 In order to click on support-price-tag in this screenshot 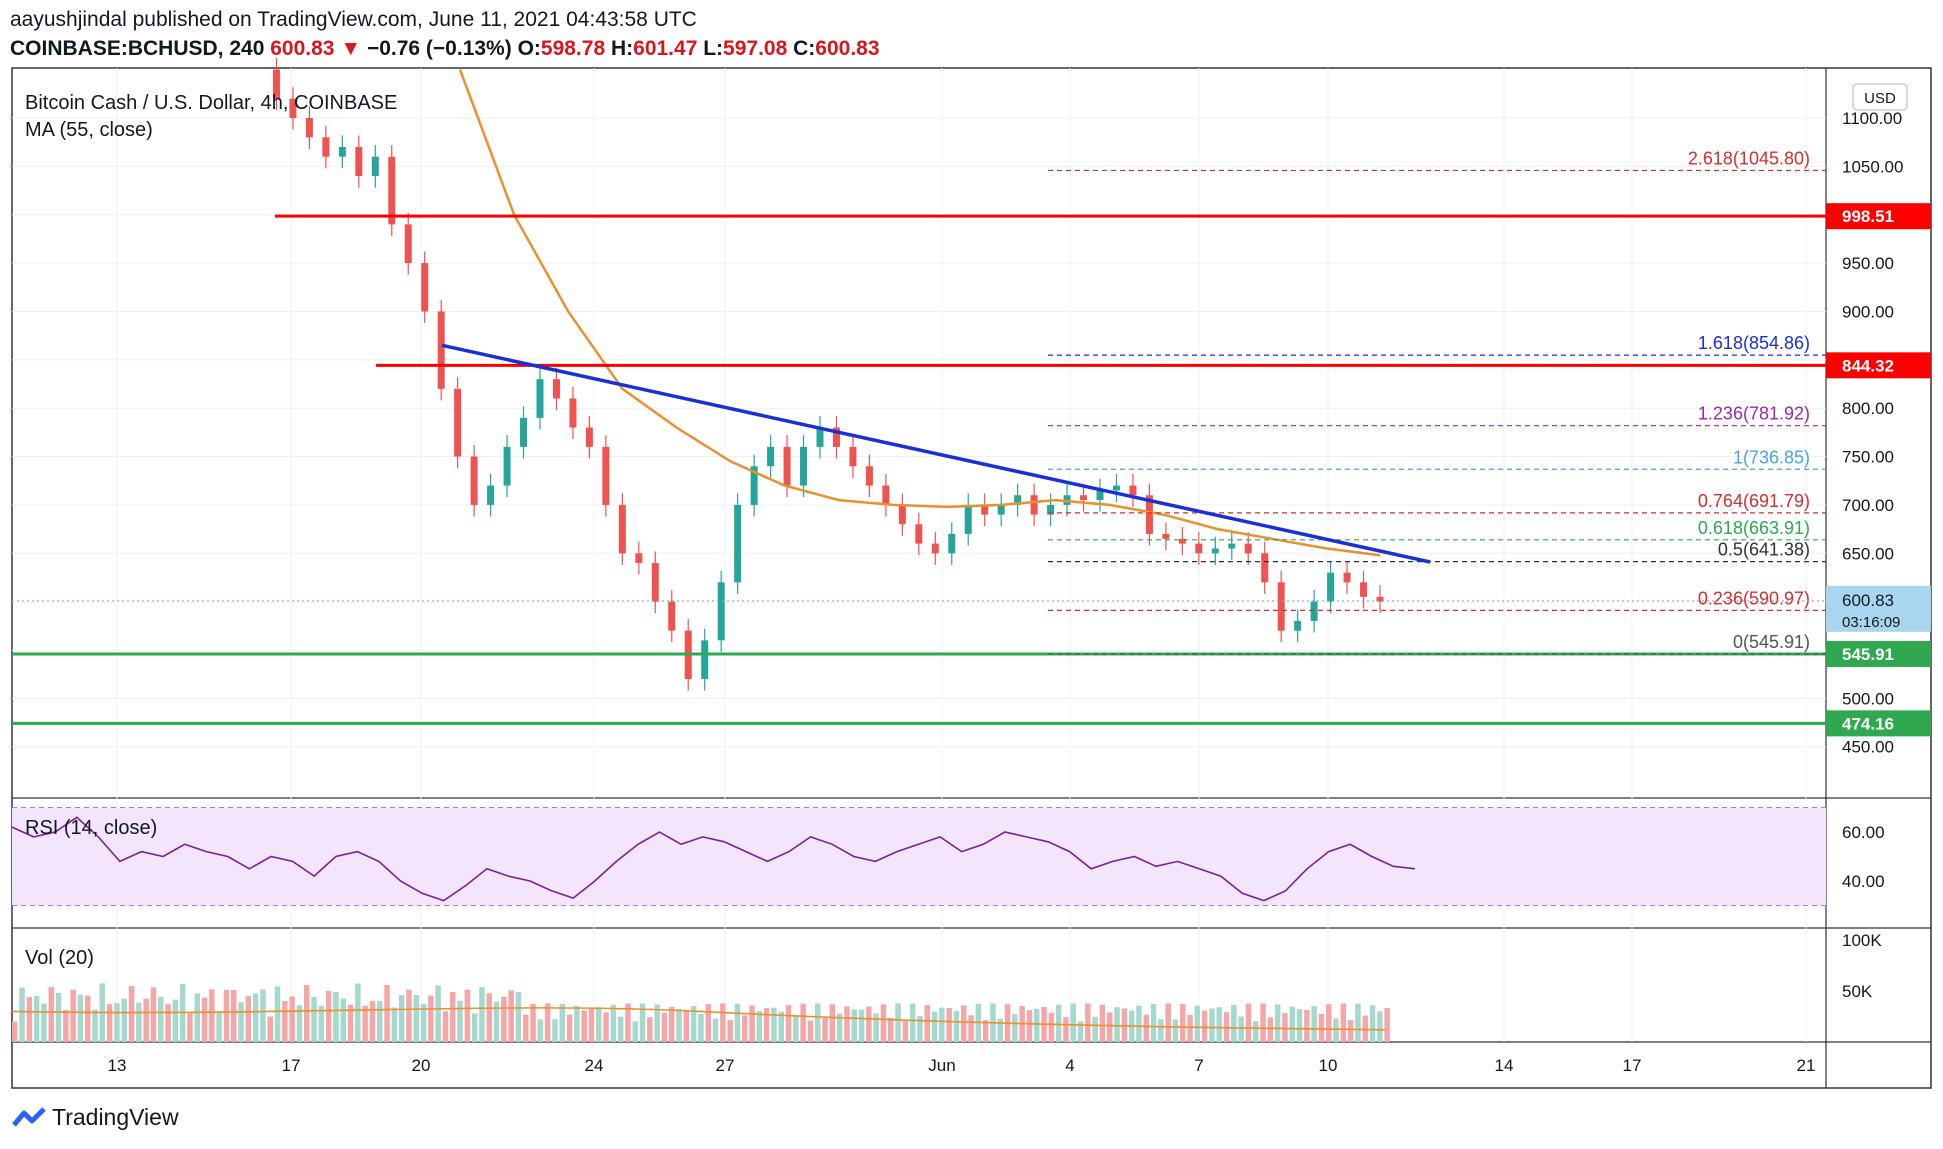, I will do `click(1878, 653)`.